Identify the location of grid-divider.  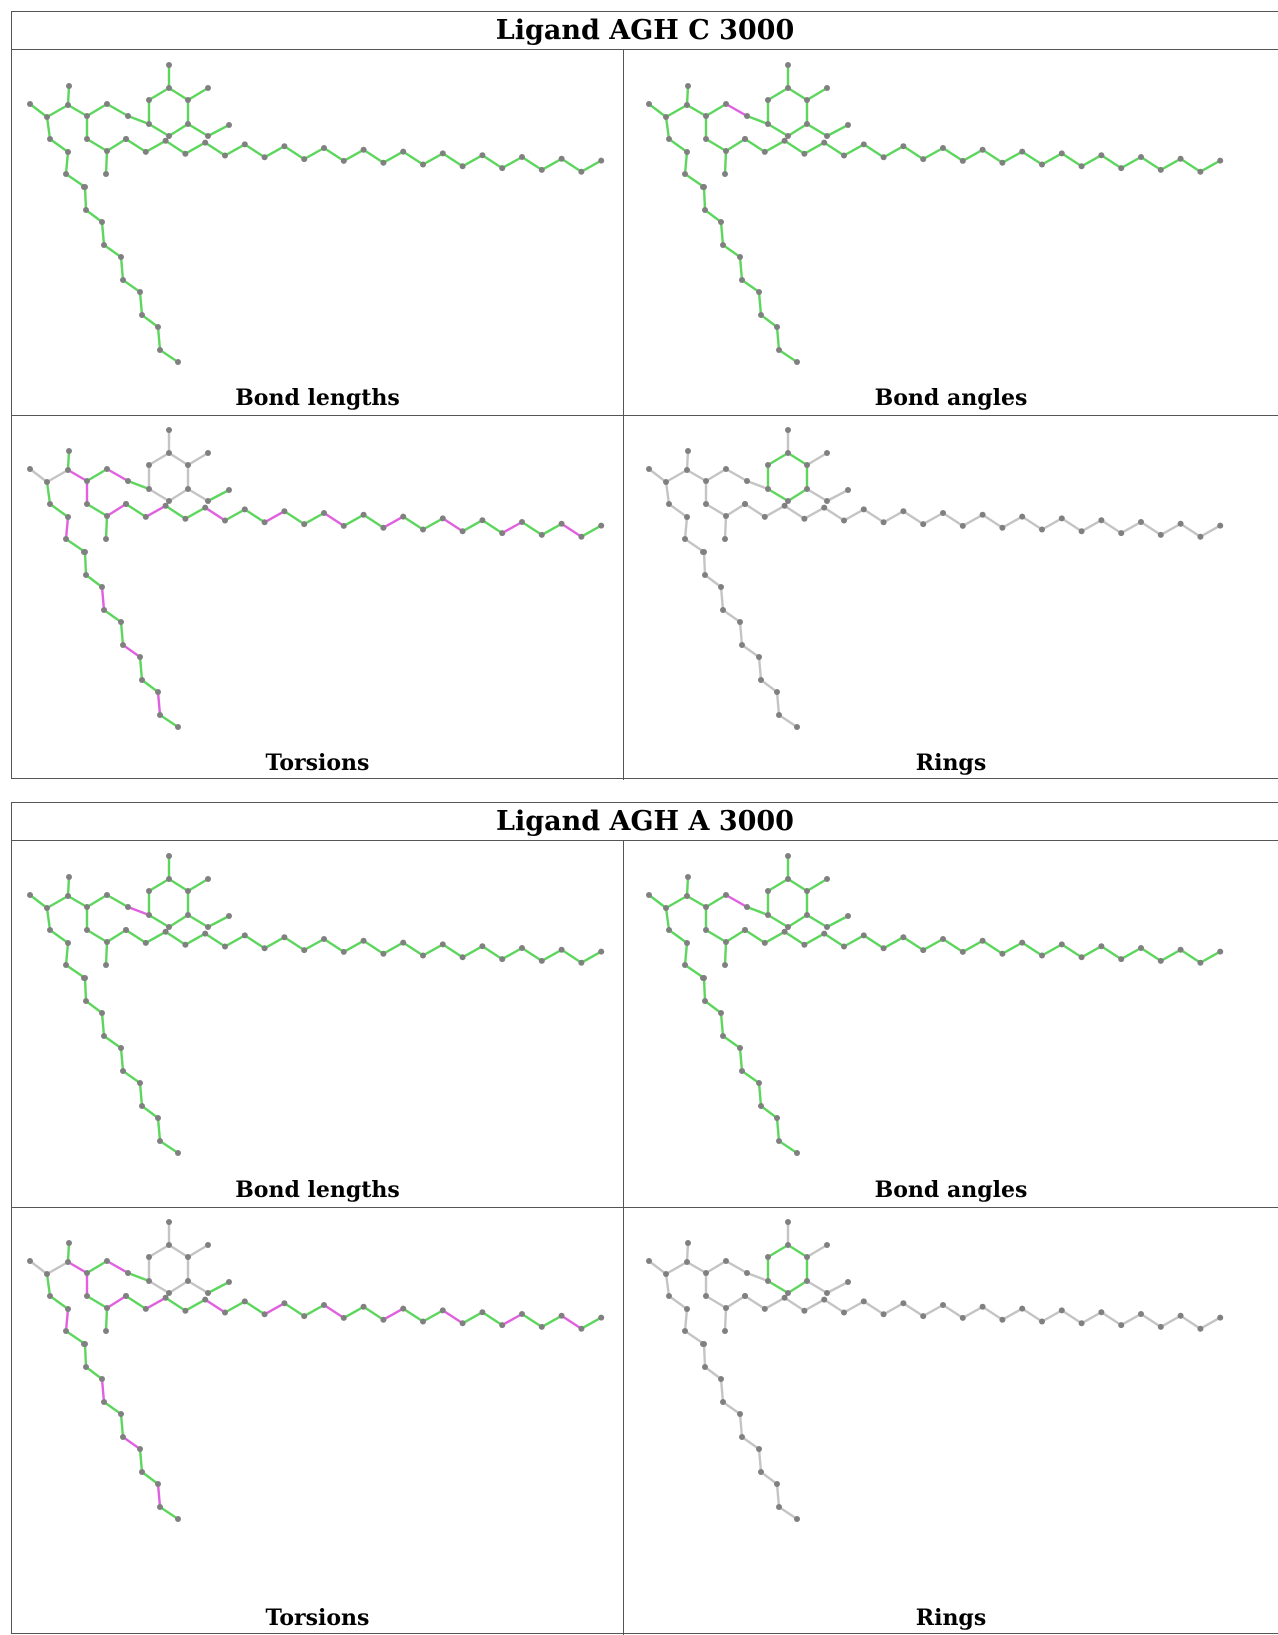
(623, 1238).